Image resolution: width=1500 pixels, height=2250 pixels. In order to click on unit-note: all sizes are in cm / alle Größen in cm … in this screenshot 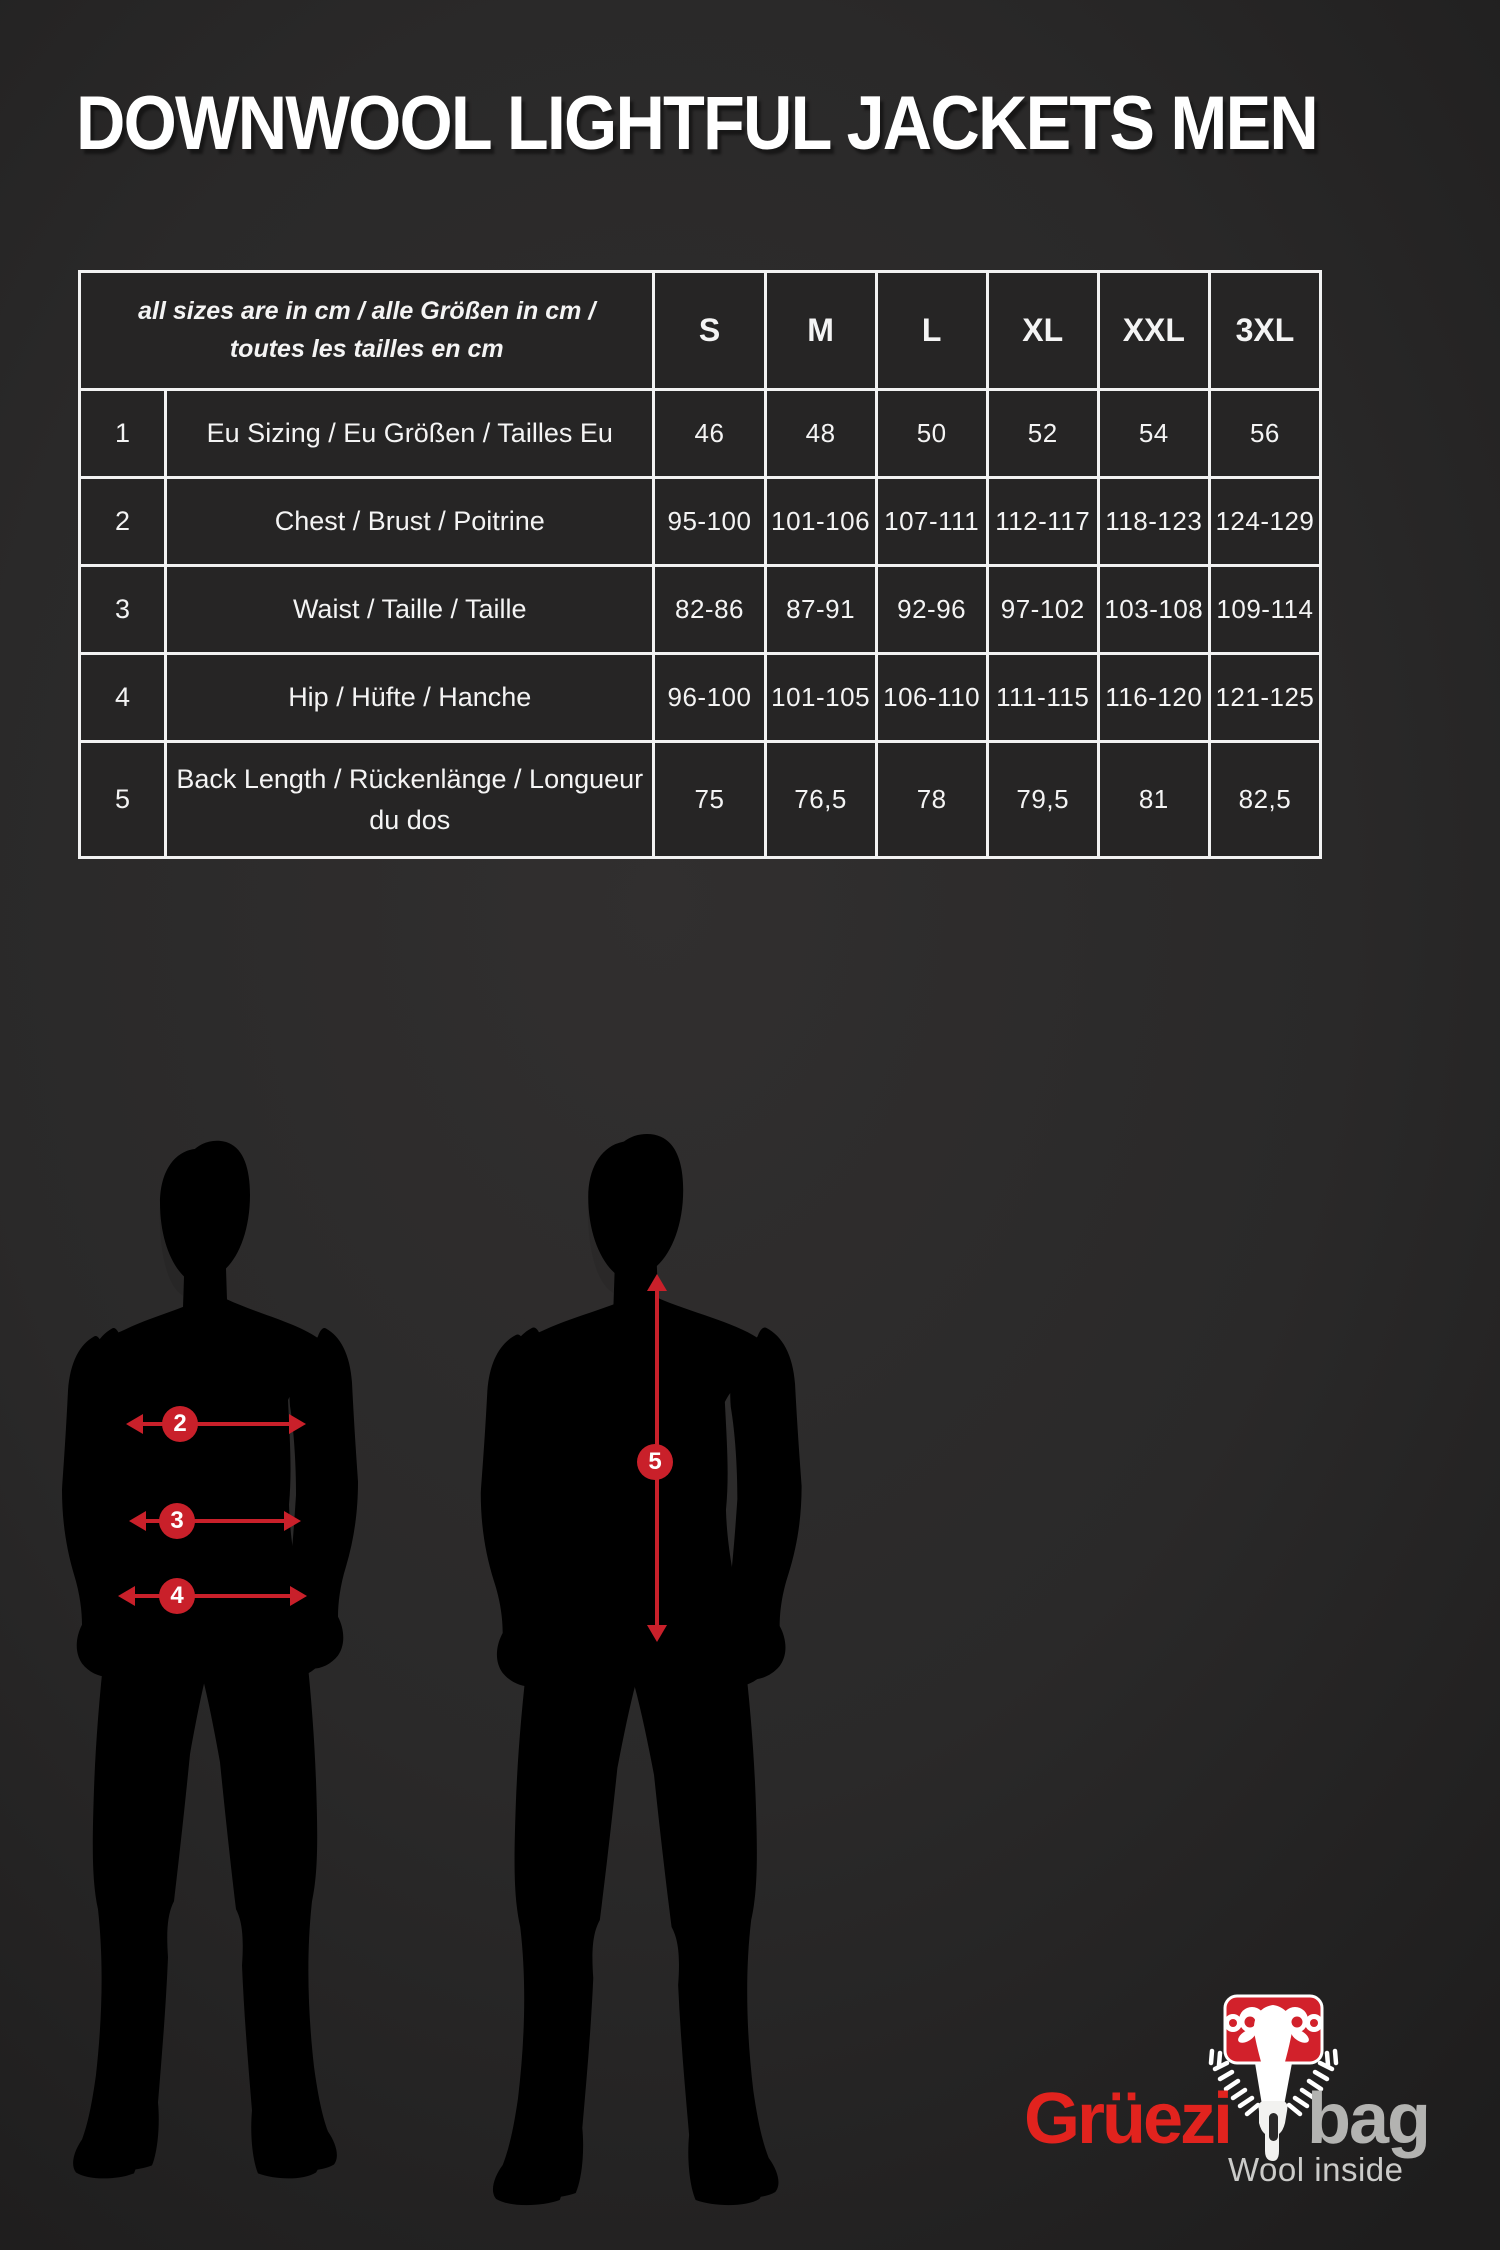, I will do `click(367, 330)`.